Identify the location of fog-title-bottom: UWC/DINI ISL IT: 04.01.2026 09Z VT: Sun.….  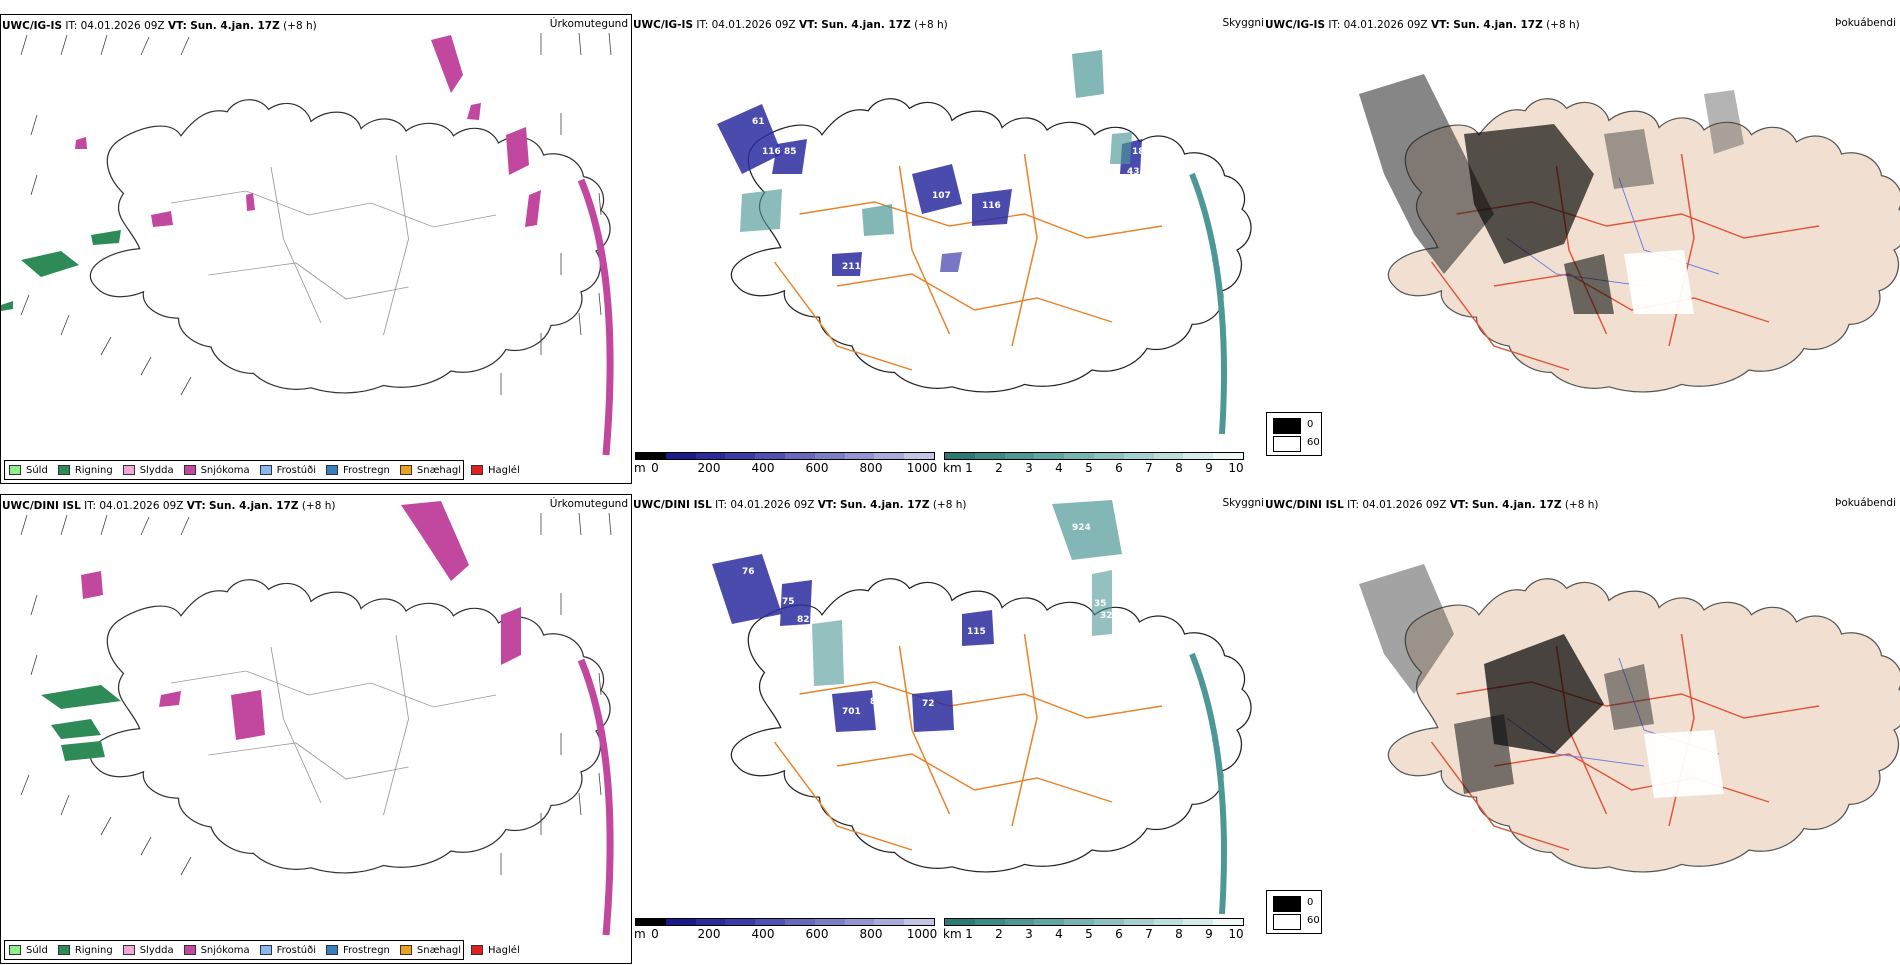
(1432, 505).